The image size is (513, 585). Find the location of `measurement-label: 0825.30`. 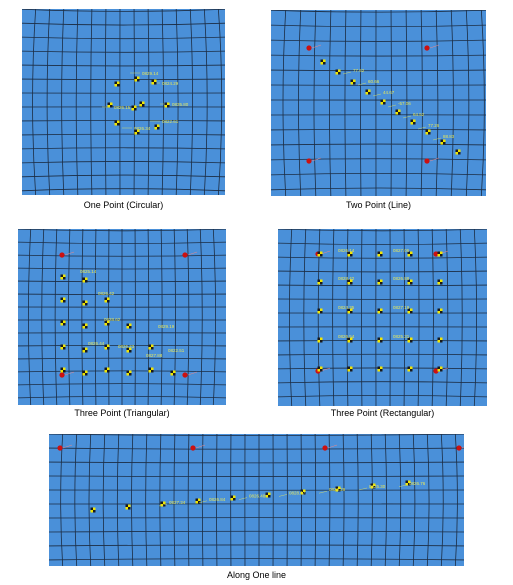

measurement-label: 0825.30 is located at coordinates (377, 486).